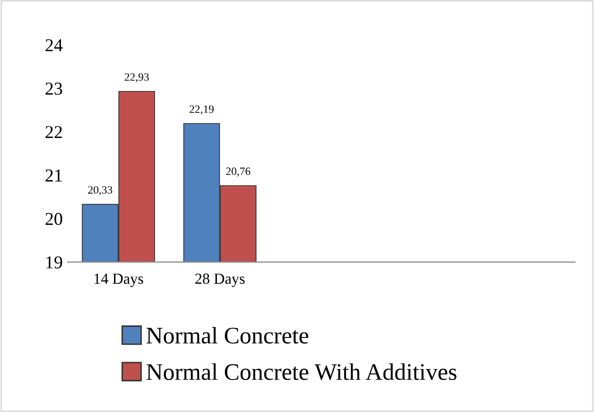  I want to click on x-tick-label: 14 Days, so click(119, 280).